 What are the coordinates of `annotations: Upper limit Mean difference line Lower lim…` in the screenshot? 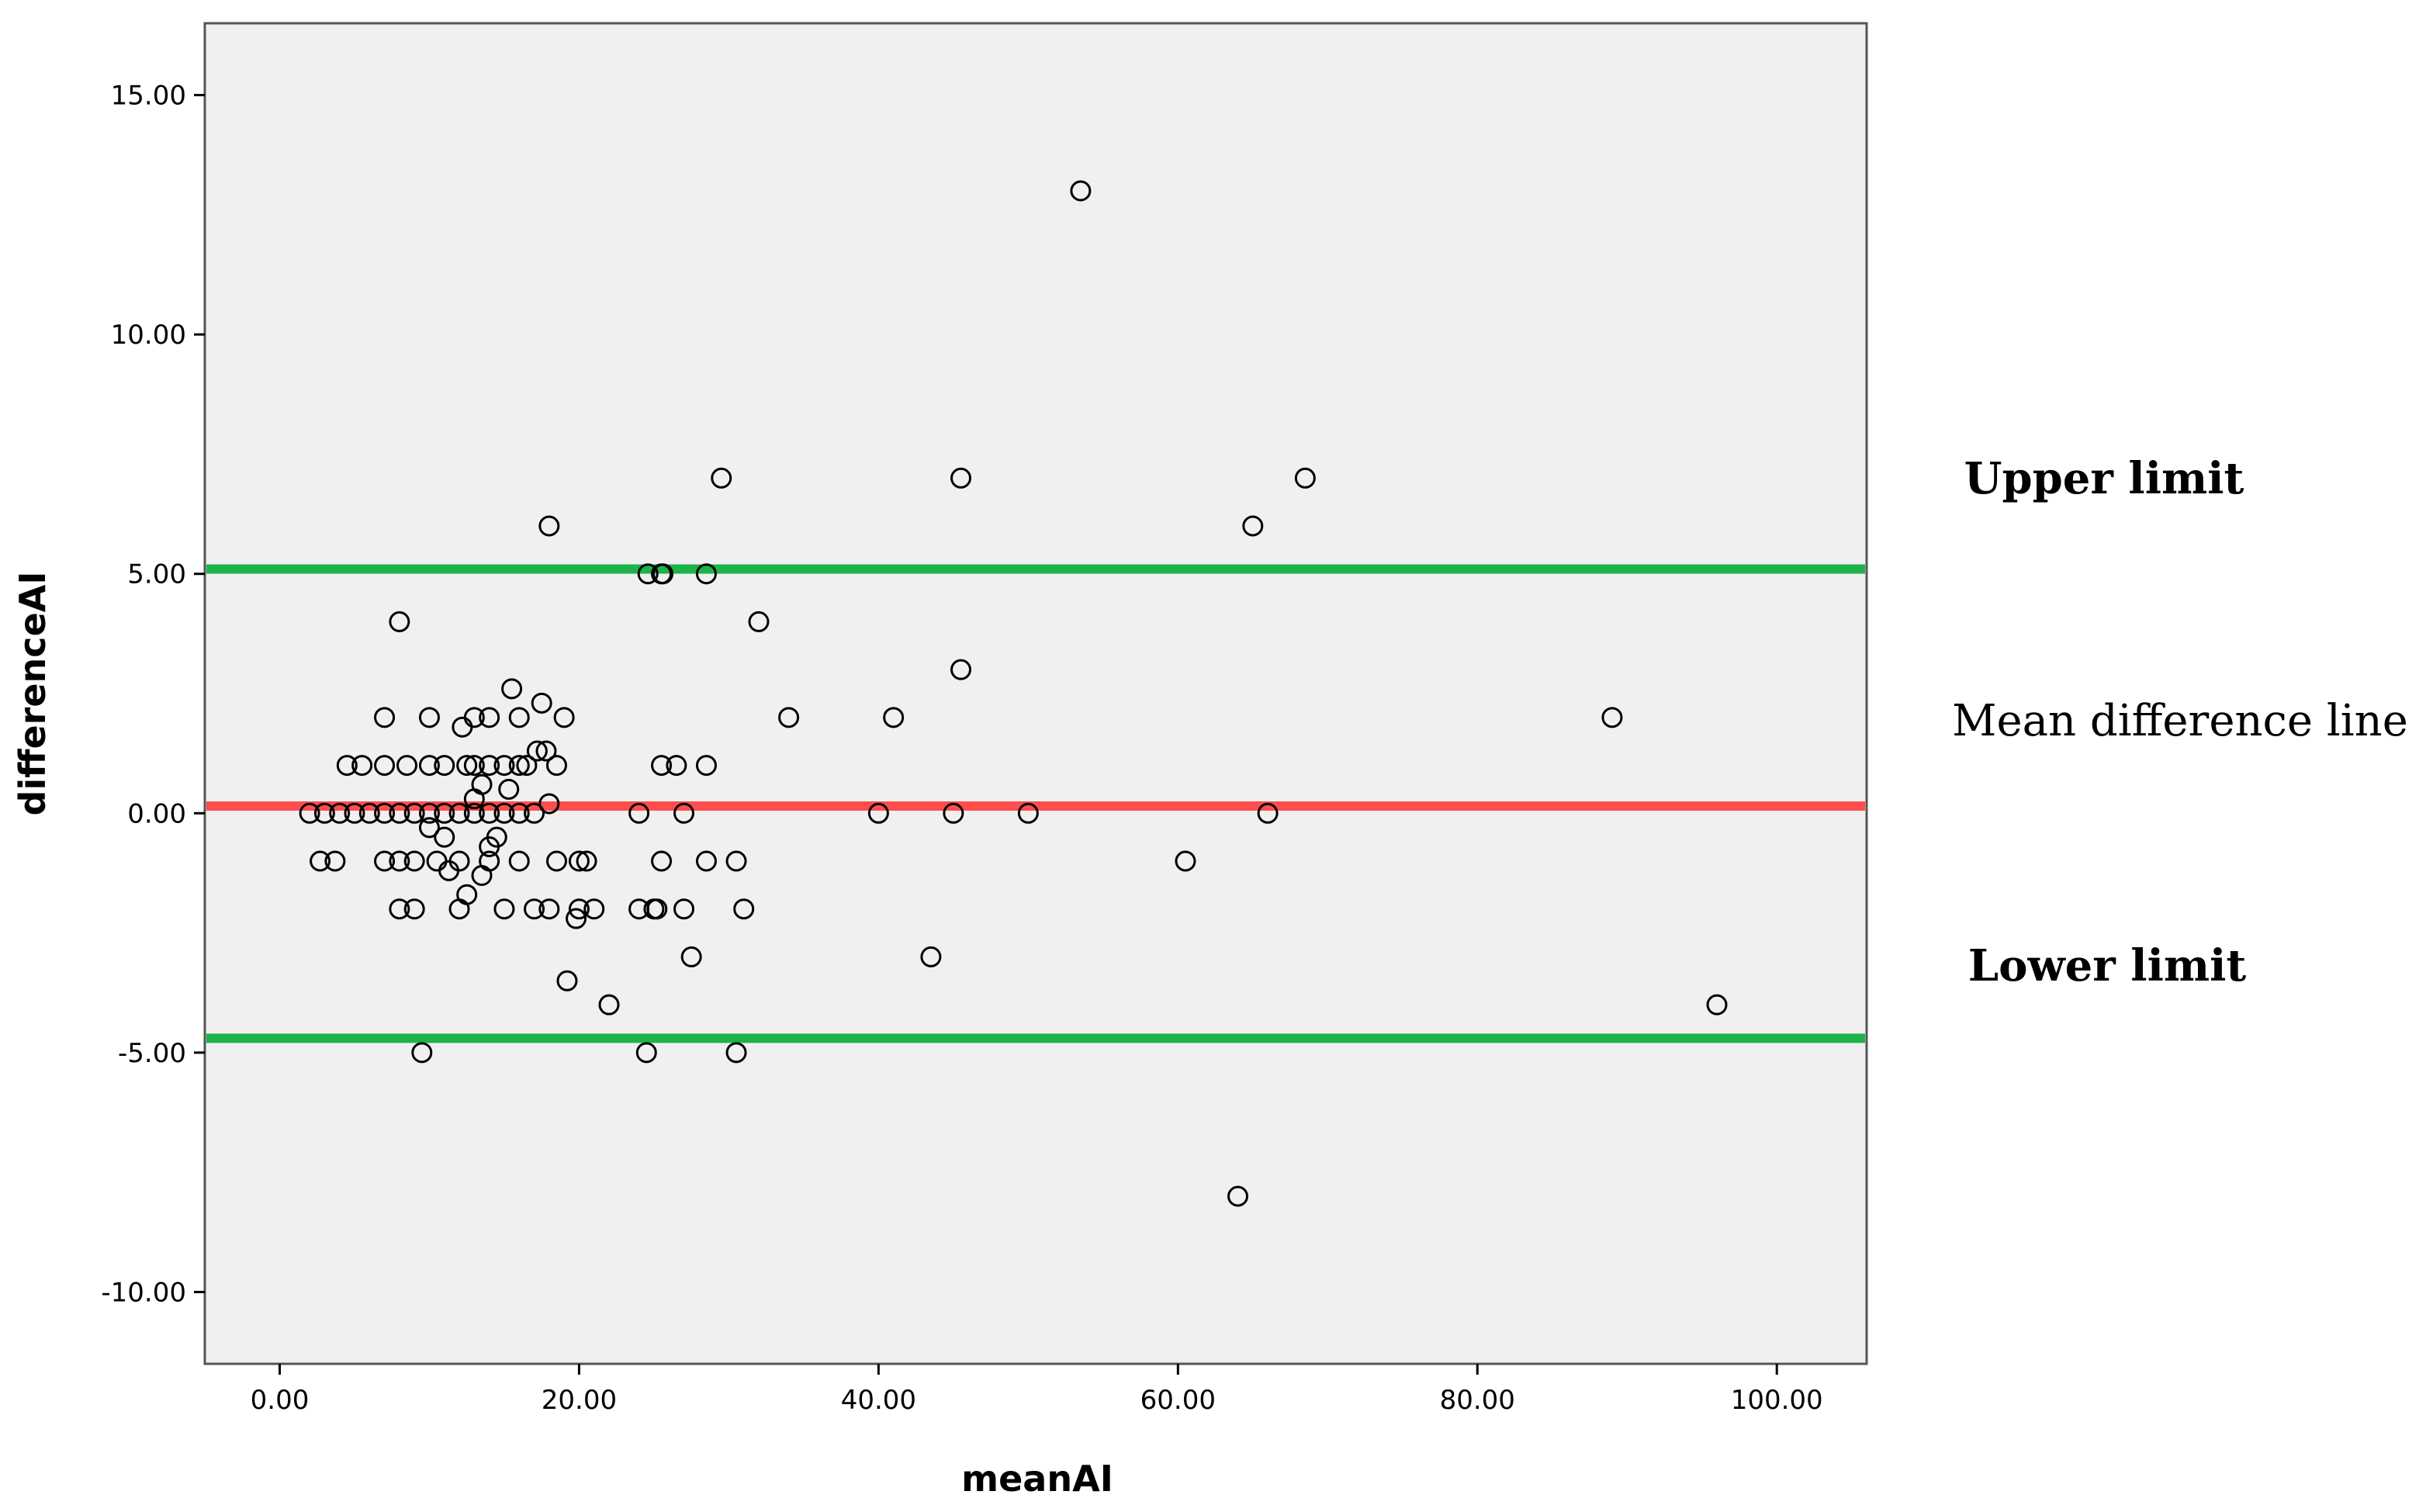 It's located at (2180, 722).